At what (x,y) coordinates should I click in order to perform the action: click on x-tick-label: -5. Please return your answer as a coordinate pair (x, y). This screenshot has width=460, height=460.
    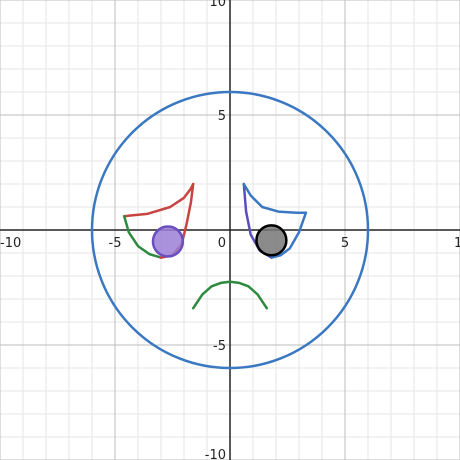
    Looking at the image, I should click on (115, 243).